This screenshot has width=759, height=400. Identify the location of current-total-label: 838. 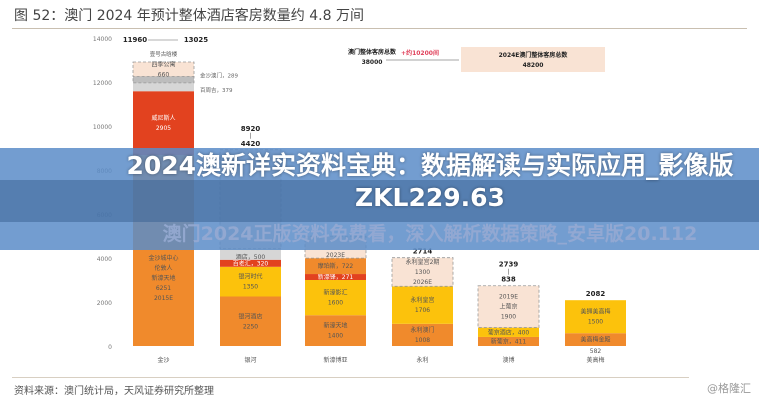
(508, 280).